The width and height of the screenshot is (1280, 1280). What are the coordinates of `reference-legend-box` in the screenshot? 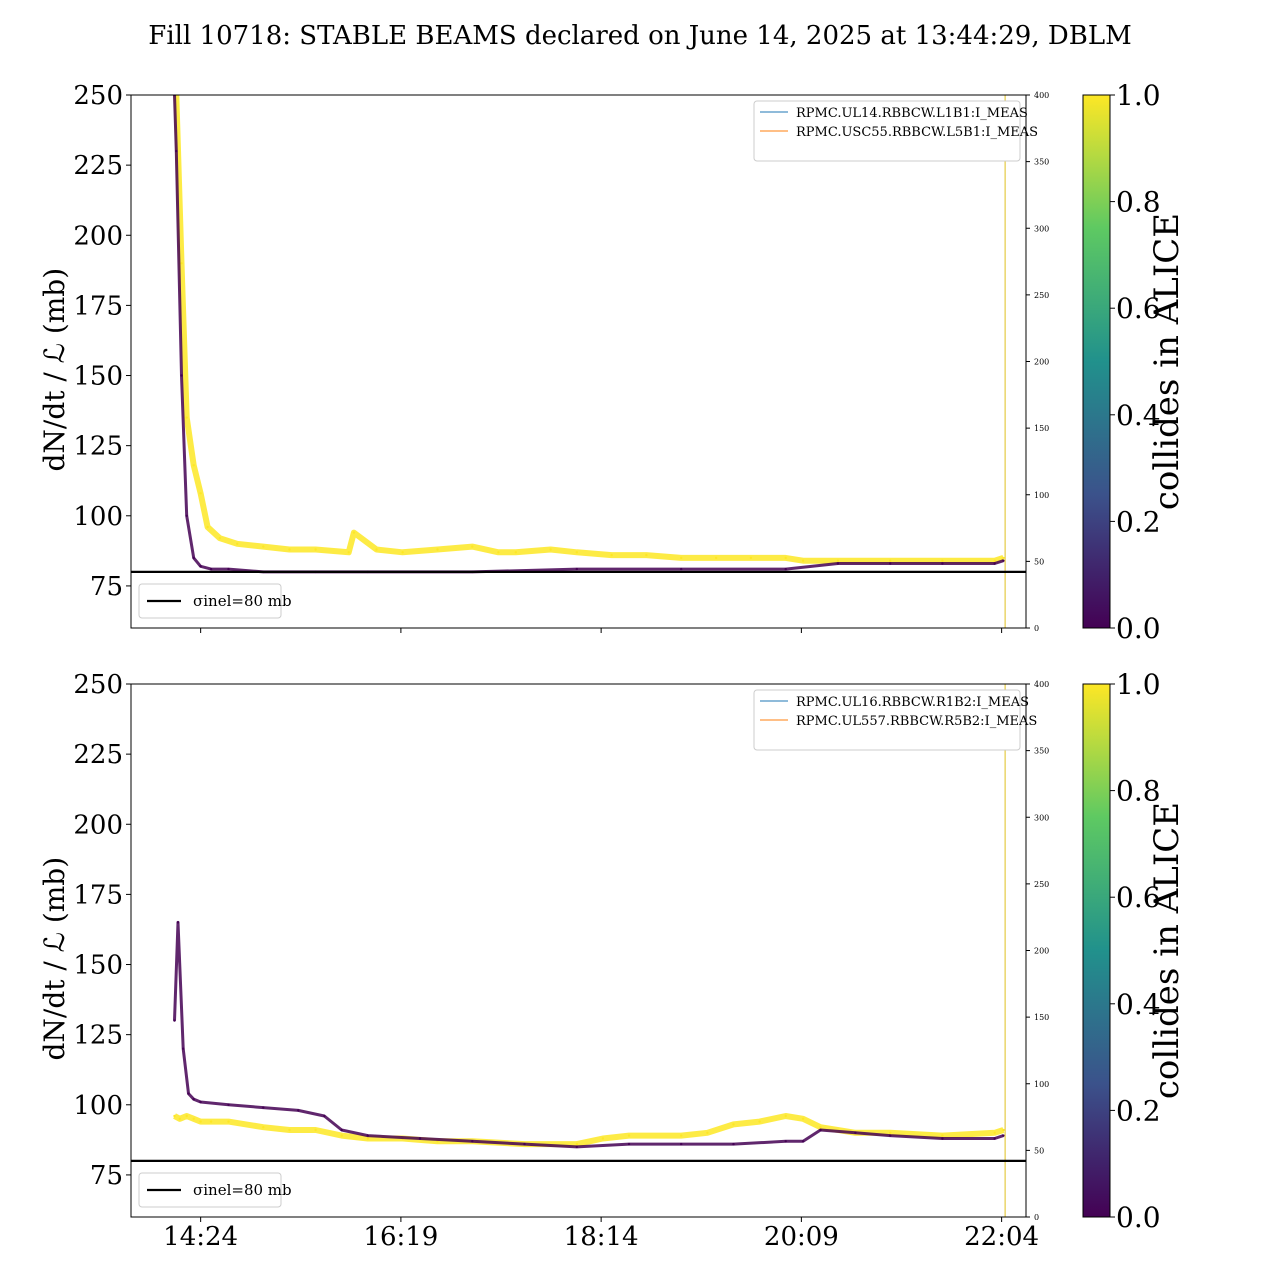 It's located at (210, 1190).